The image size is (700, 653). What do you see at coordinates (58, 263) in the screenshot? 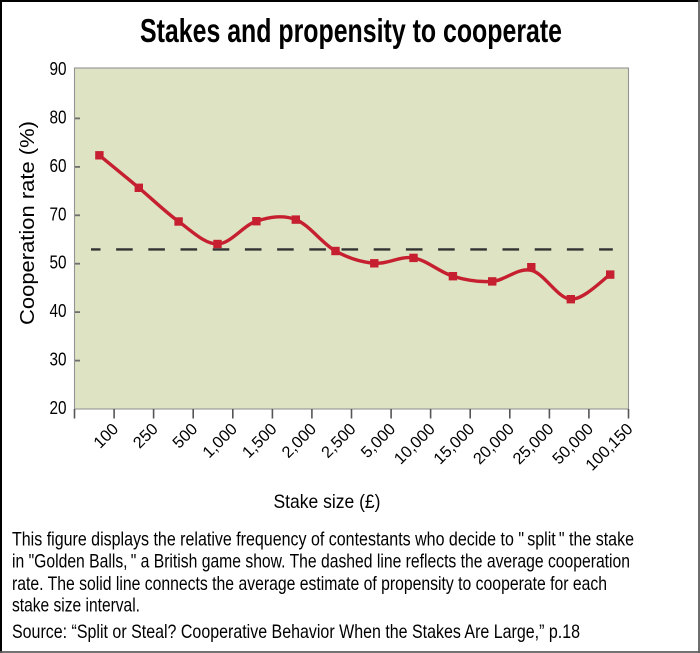
I see `svg-text: 50` at bounding box center [58, 263].